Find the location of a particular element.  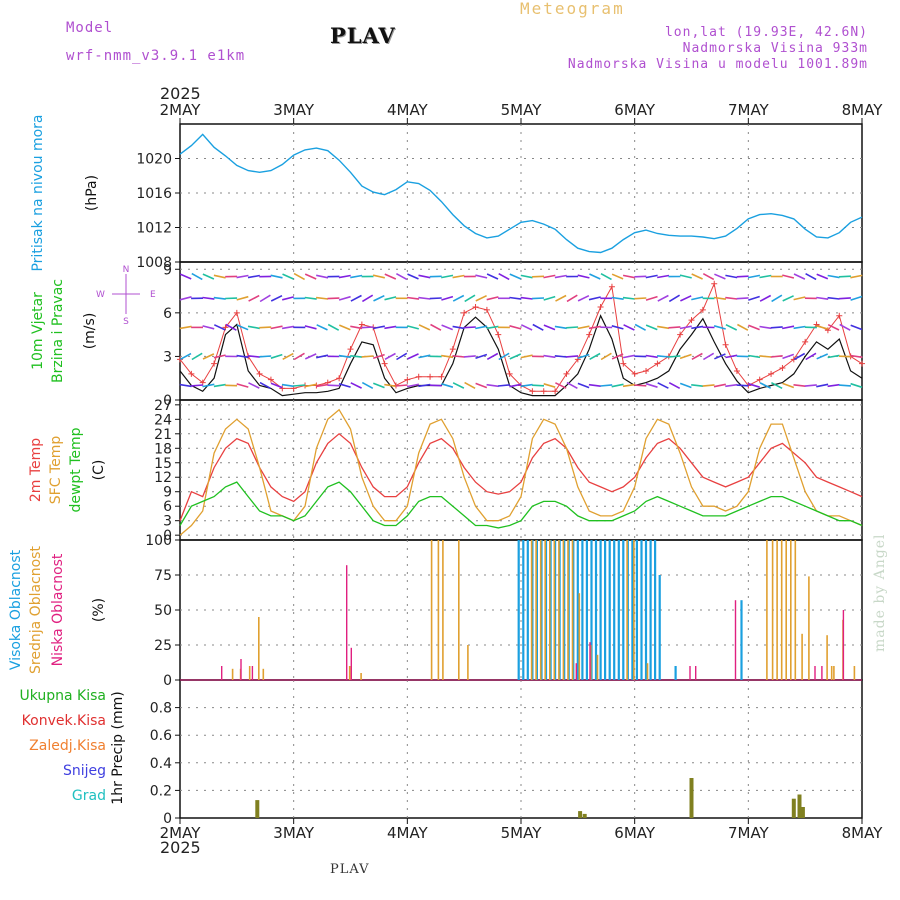

year-bottom: 2025 is located at coordinates (180, 847).